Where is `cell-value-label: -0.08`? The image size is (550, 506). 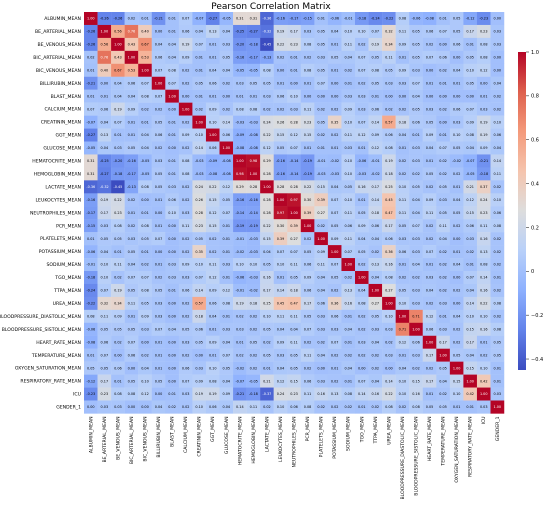 cell-value-label: -0.08 is located at coordinates (226, 174).